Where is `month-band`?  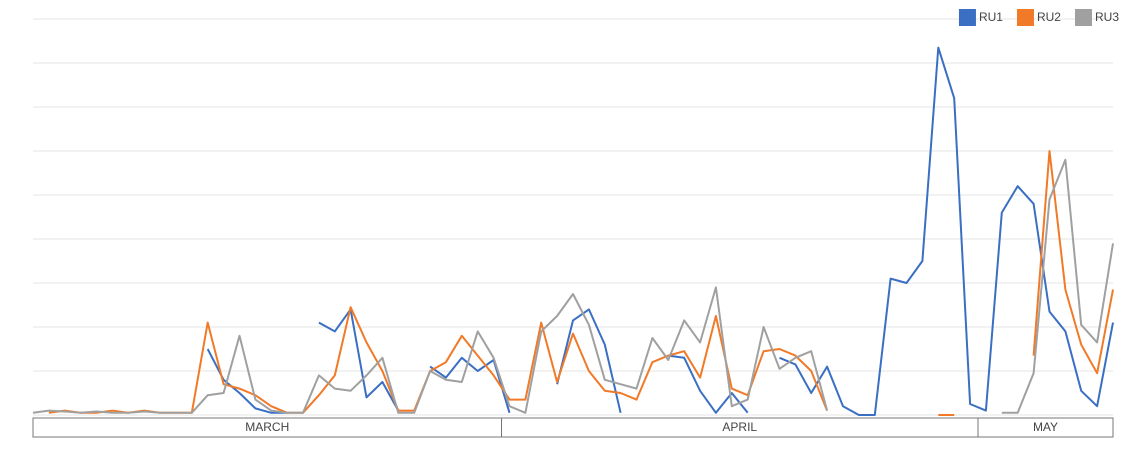 month-band is located at coordinates (1045, 427).